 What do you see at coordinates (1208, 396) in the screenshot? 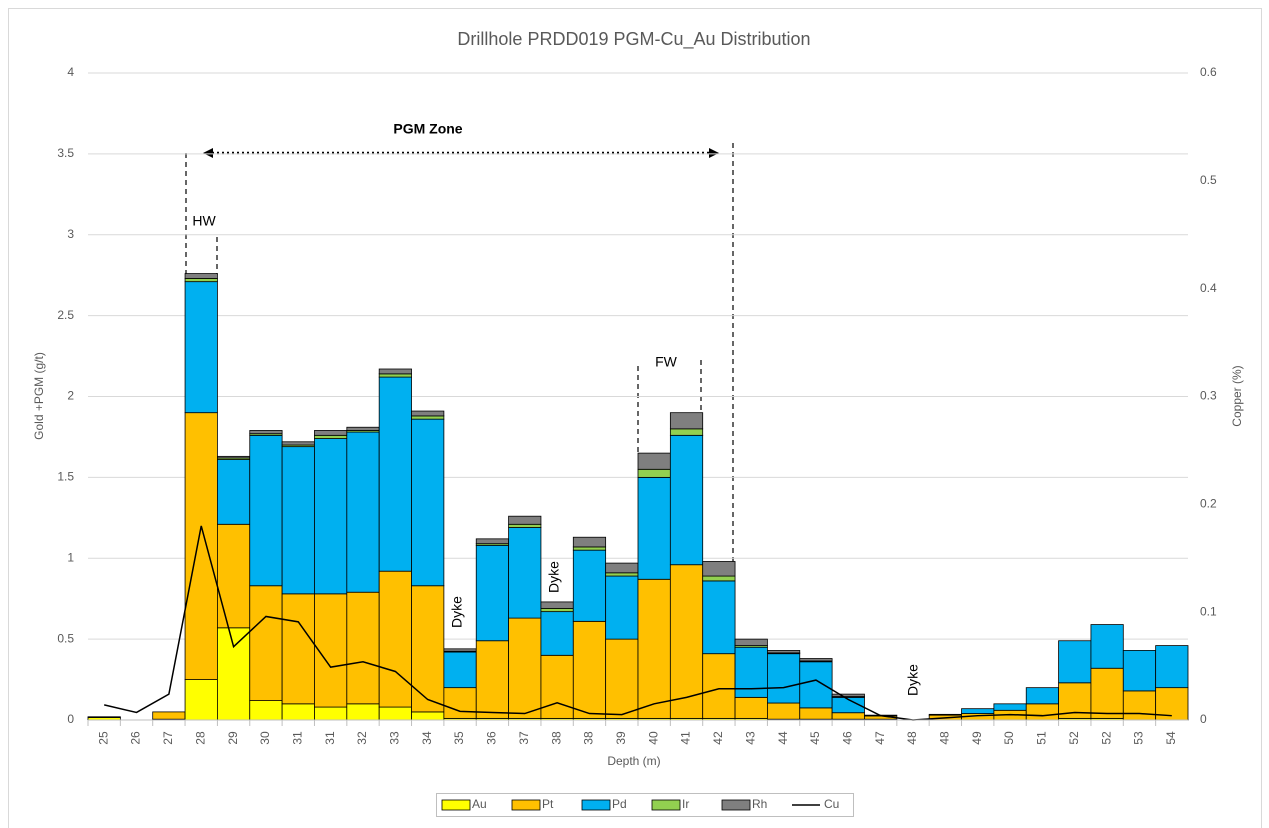
I see `y2-tick-label: 0.3` at bounding box center [1208, 396].